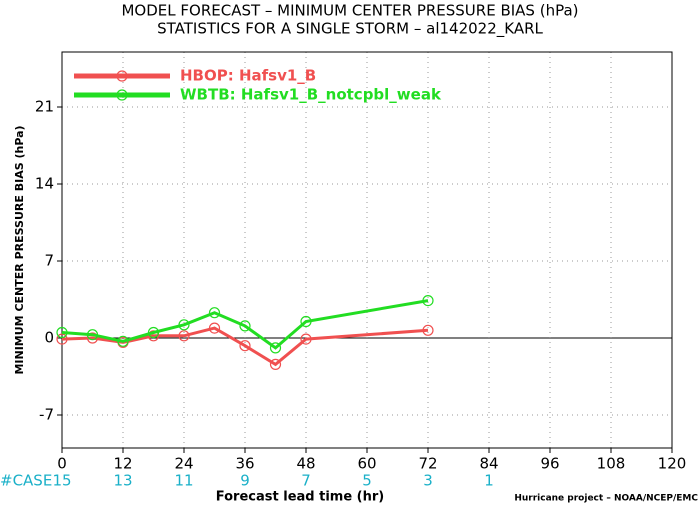 The height and width of the screenshot is (506, 700). I want to click on x-tick-label: 72, so click(427, 464).